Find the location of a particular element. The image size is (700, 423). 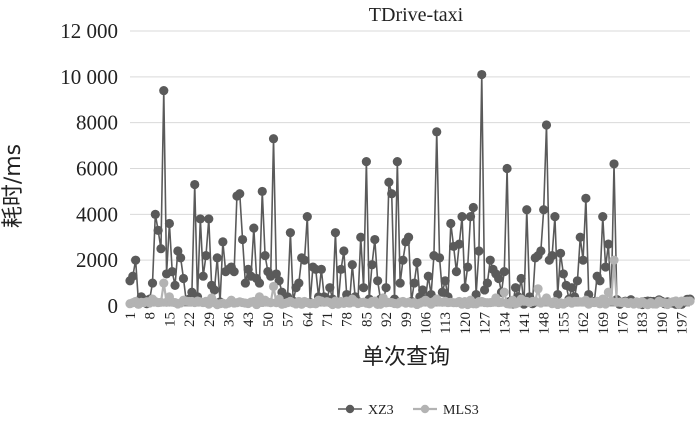

x-tick-label: 120 is located at coordinates (466, 323).